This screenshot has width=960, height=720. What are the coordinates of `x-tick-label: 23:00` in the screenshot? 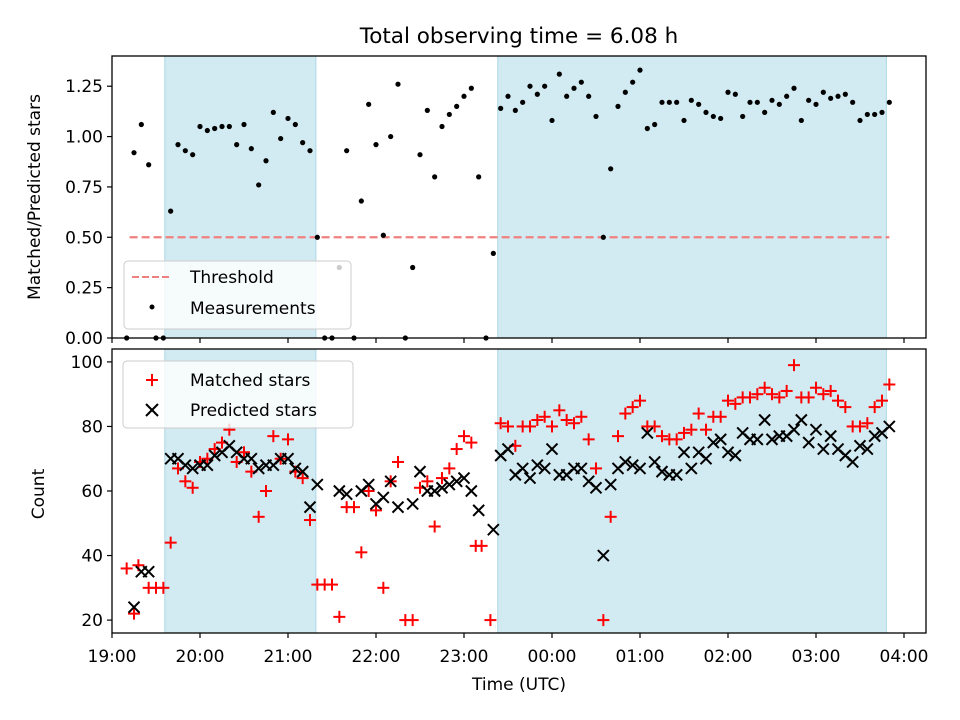 It's located at (464, 657).